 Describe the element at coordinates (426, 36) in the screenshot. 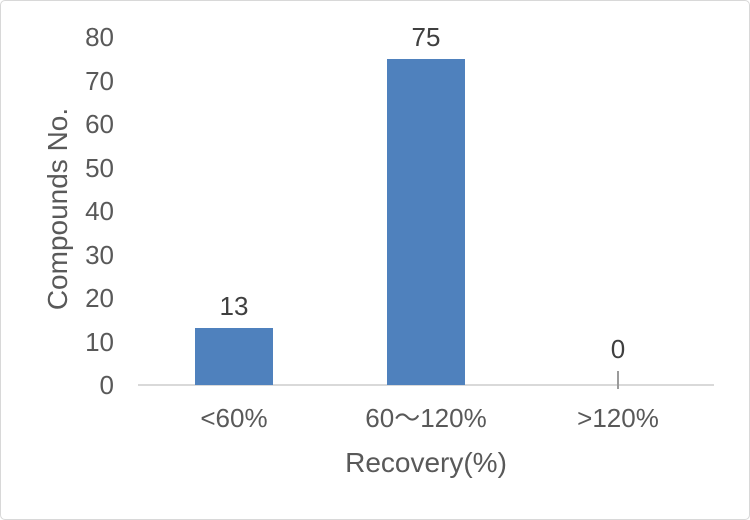

I see `bar-value-label: 75` at that location.